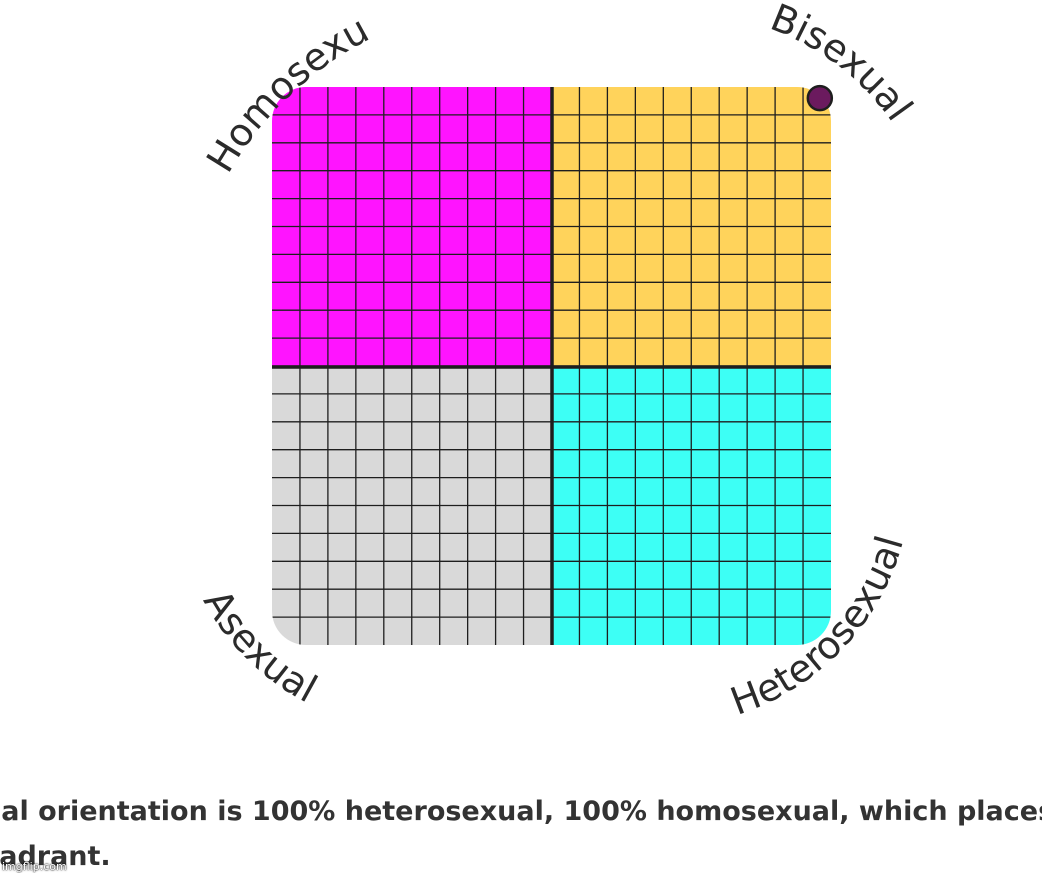 The image size is (1042, 873). I want to click on watermark: imgflip.com, so click(34, 866).